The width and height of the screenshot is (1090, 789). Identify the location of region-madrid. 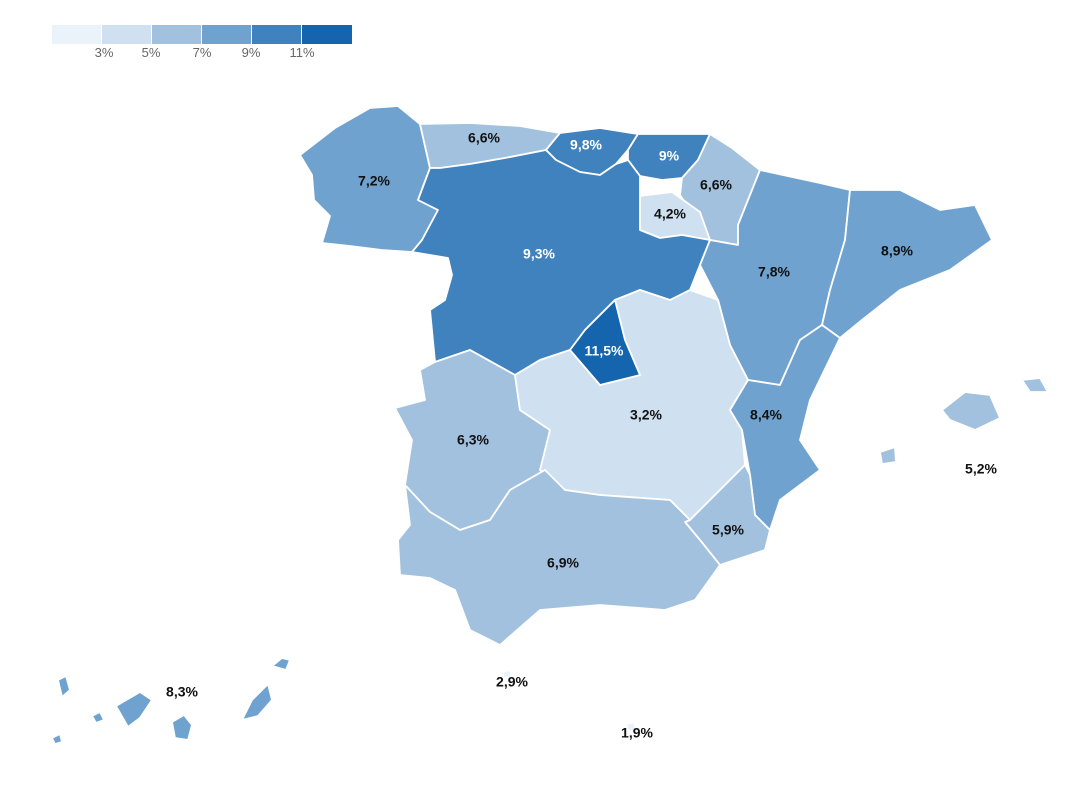
(605, 342).